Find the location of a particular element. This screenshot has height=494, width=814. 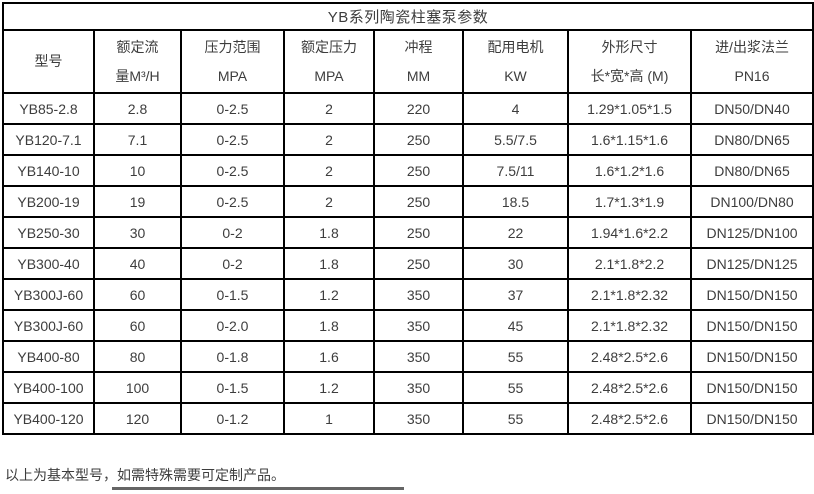

header-rated-pressure: 额定压力 MPA is located at coordinates (329, 61).